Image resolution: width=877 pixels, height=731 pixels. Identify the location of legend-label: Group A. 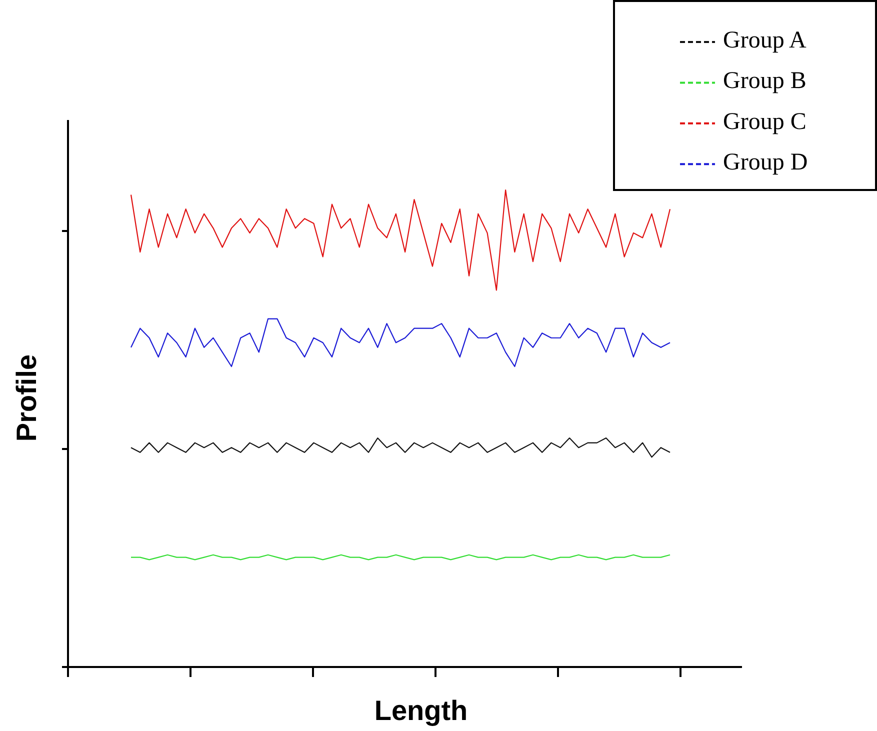
(765, 41).